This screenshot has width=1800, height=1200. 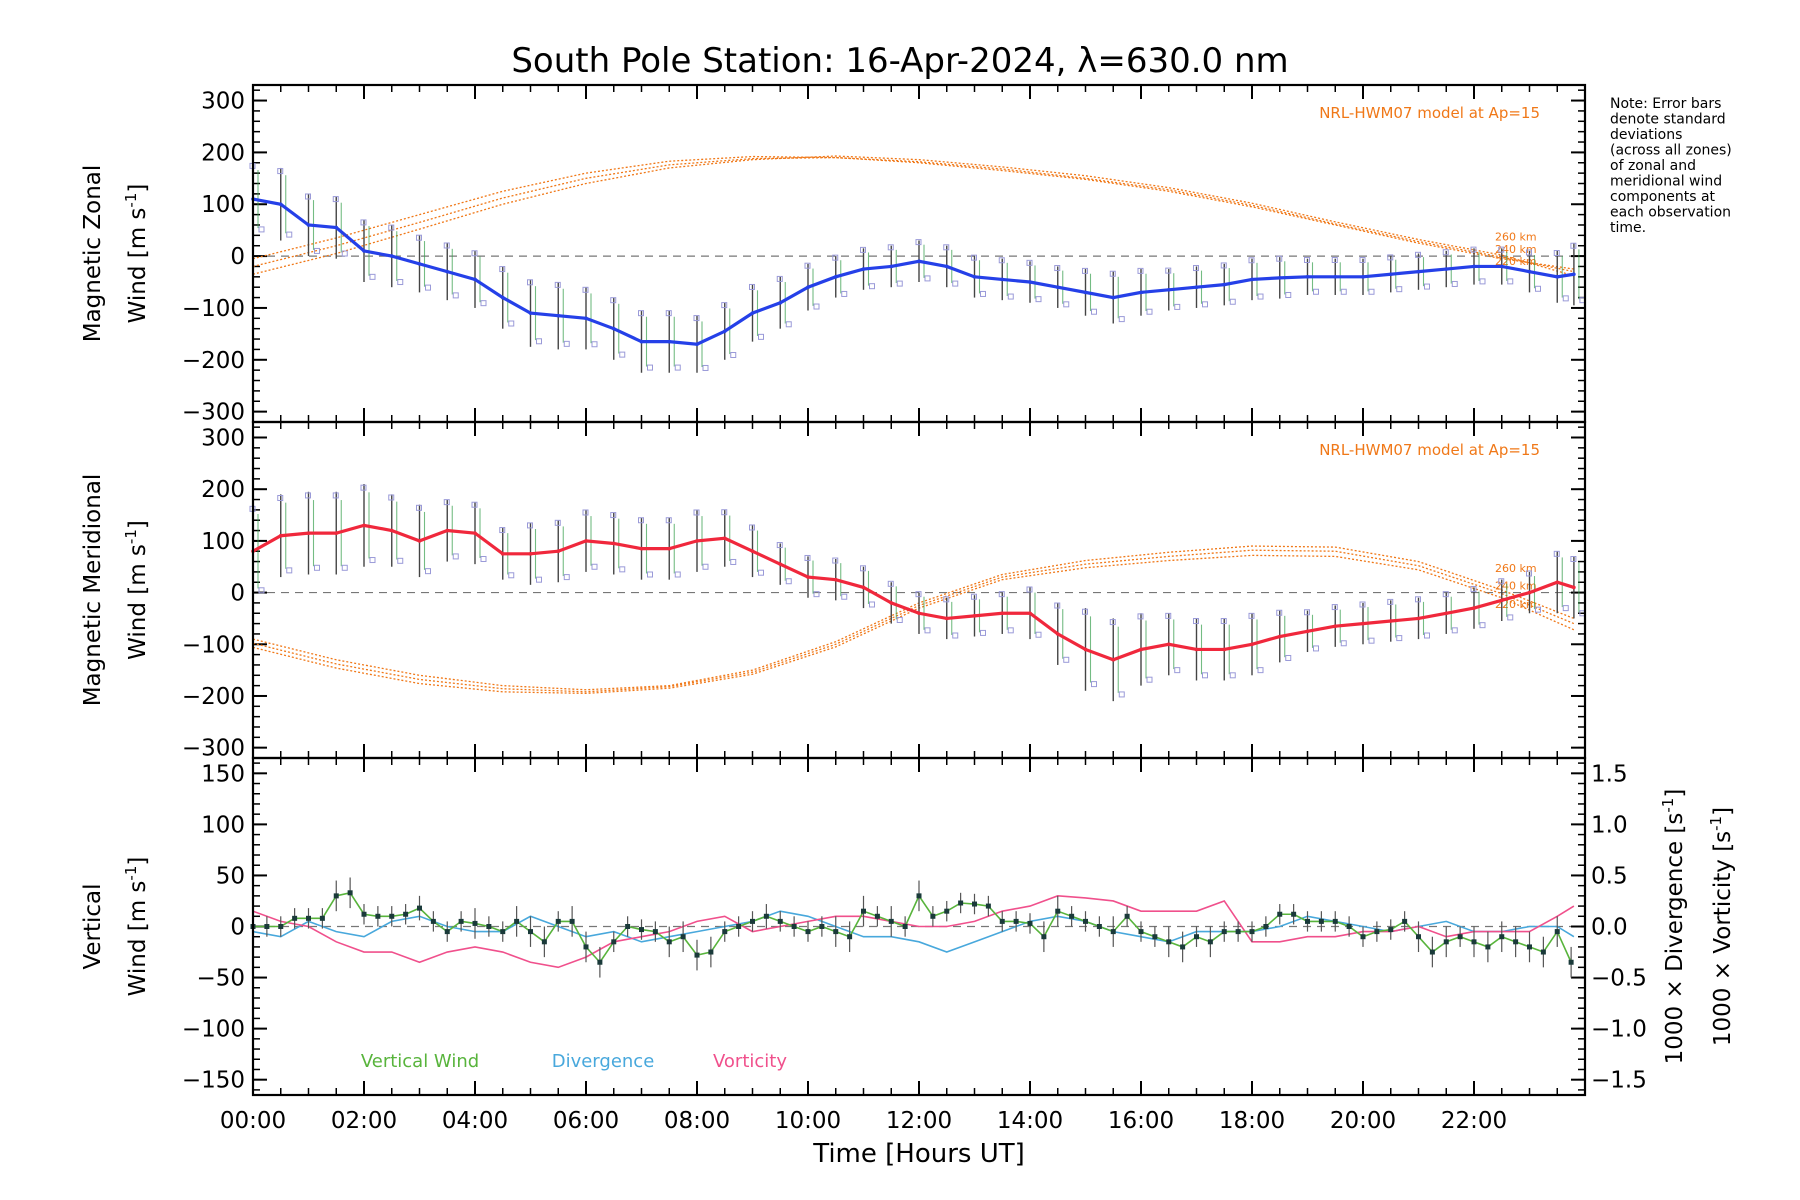 What do you see at coordinates (213, 1081) in the screenshot?
I see `y-tick-label: −150` at bounding box center [213, 1081].